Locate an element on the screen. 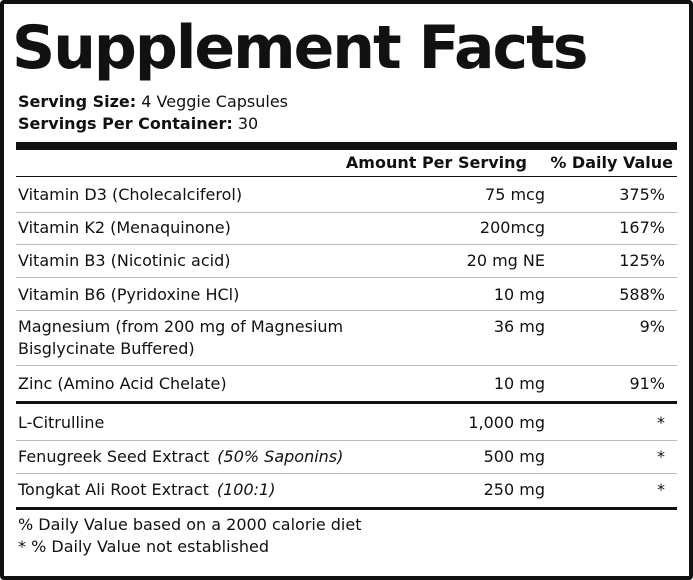 The height and width of the screenshot is (580, 693). nutrient-name: Vitamin B3 (Nicotinic acid) is located at coordinates (124, 260).